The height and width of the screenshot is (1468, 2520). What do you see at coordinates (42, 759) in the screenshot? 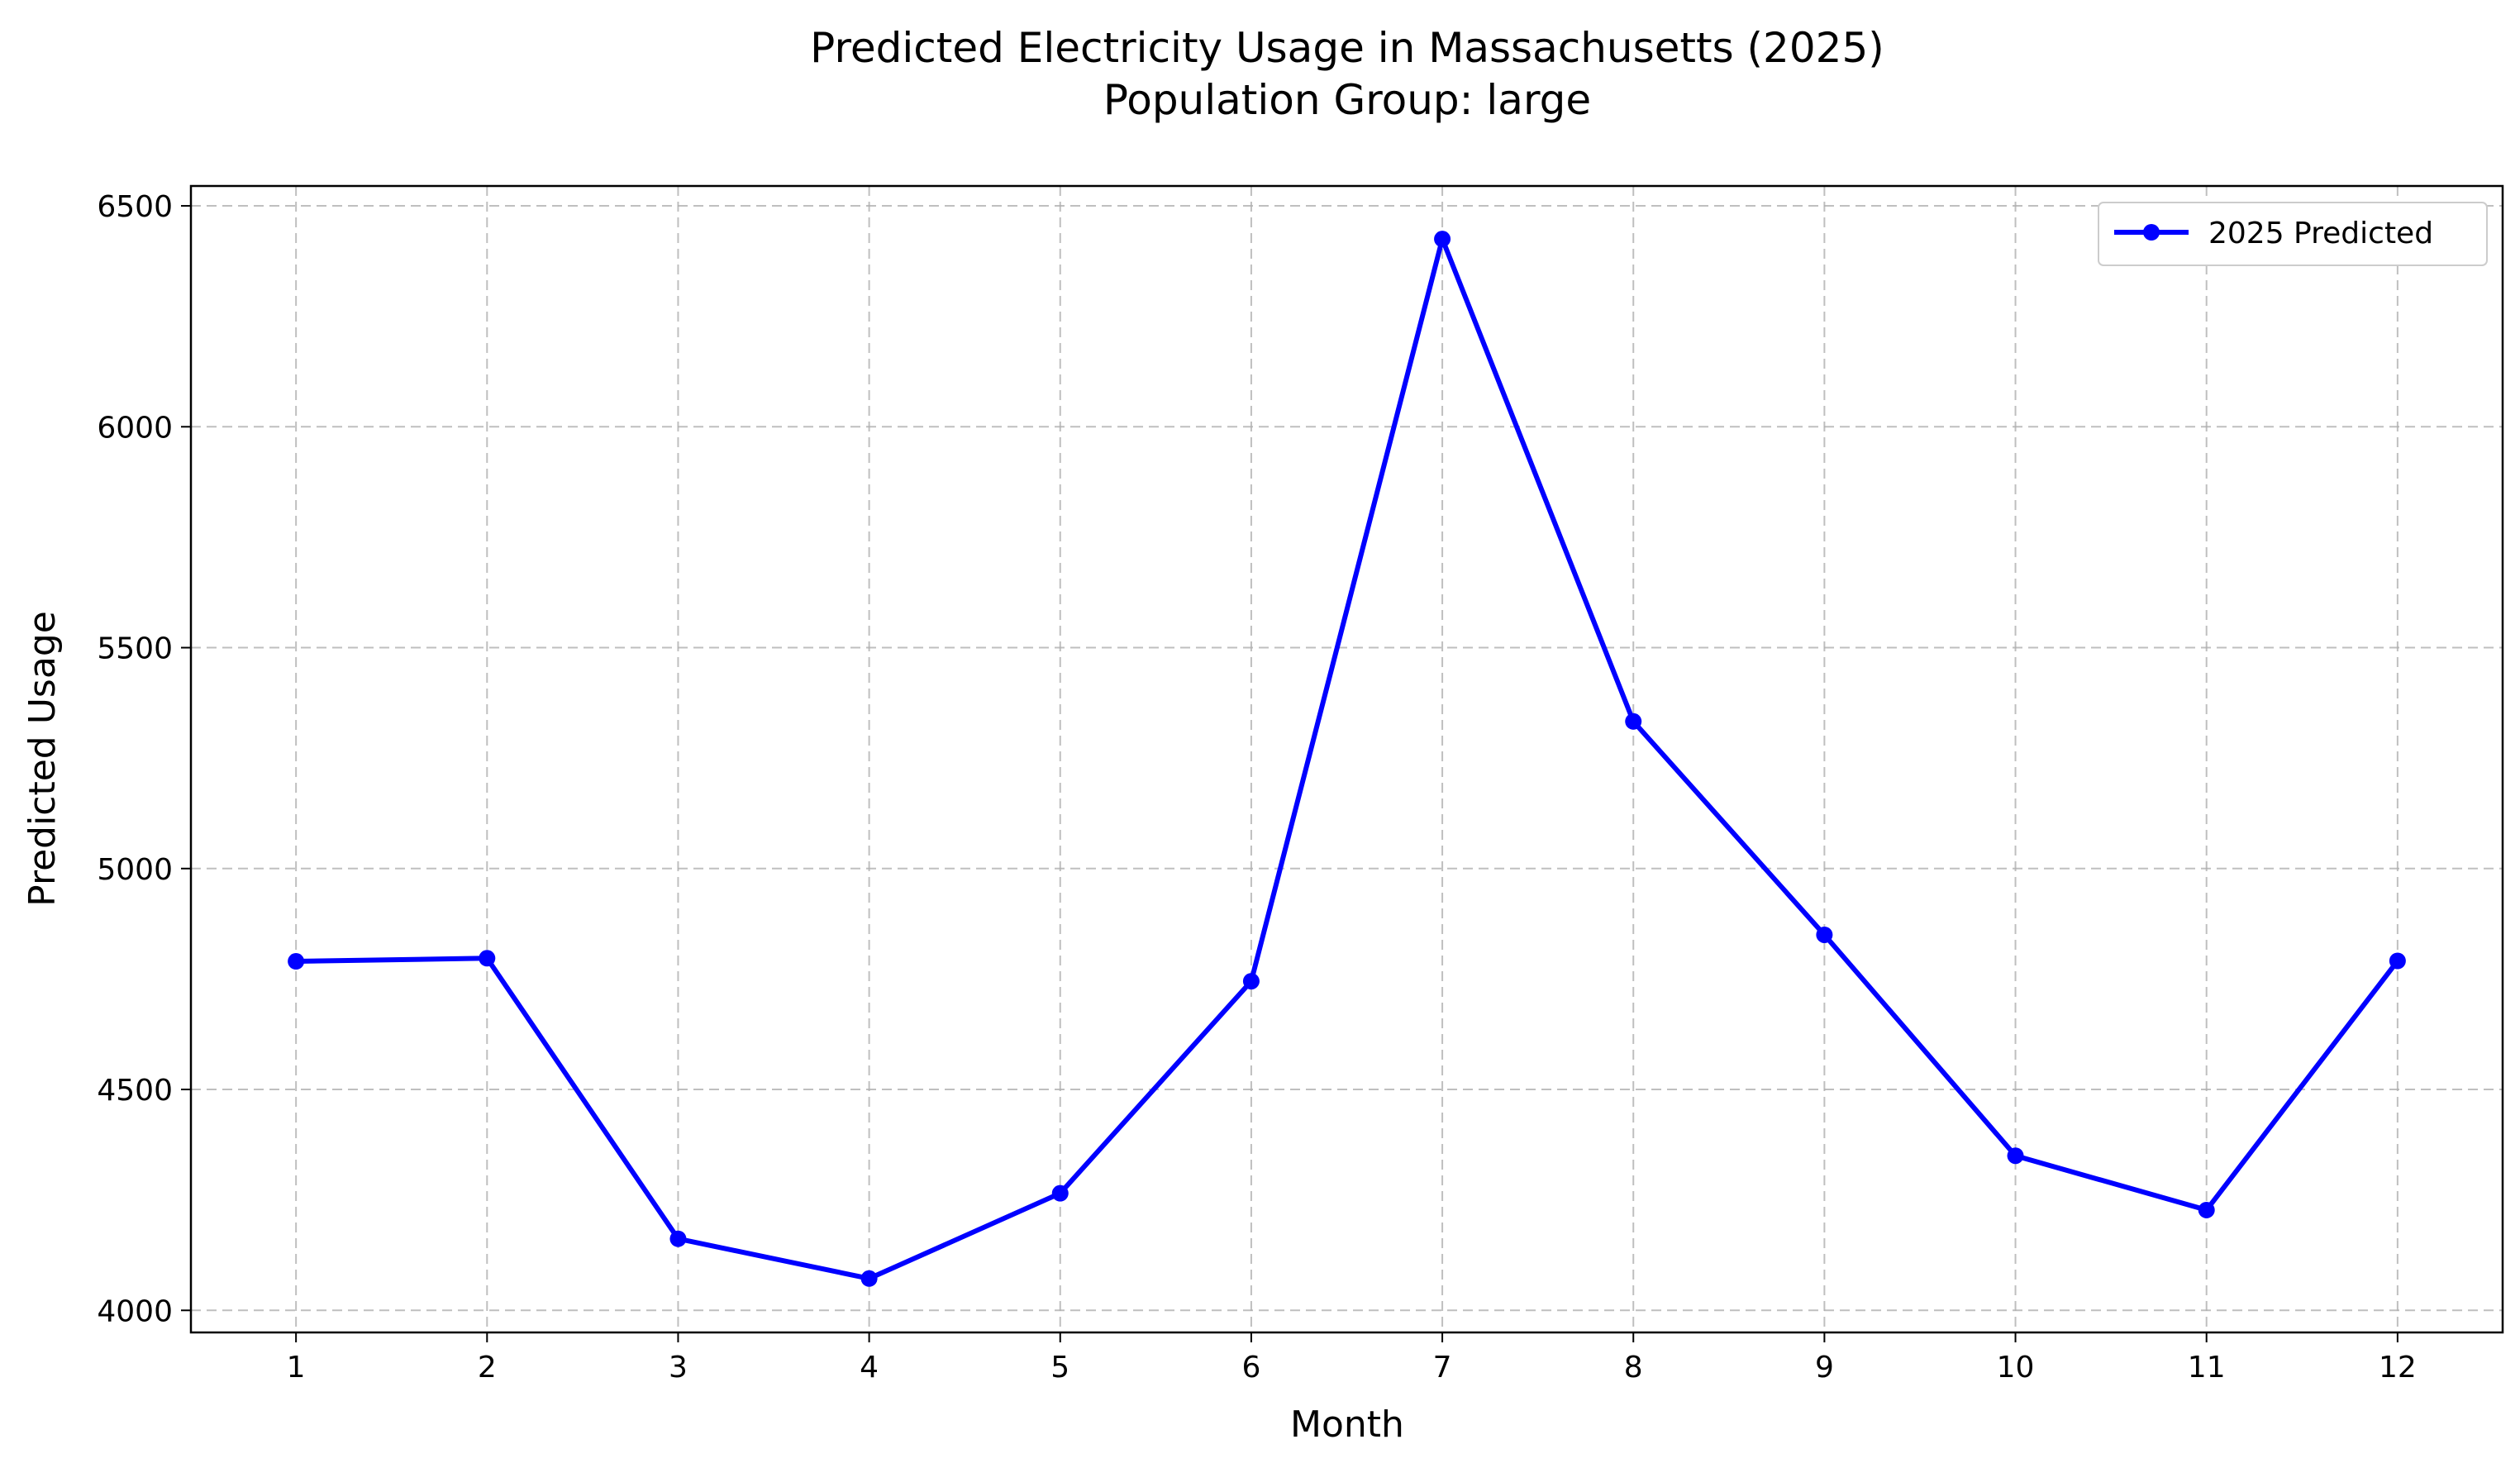
I see `y-axis-label: Predicted Usage` at bounding box center [42, 759].